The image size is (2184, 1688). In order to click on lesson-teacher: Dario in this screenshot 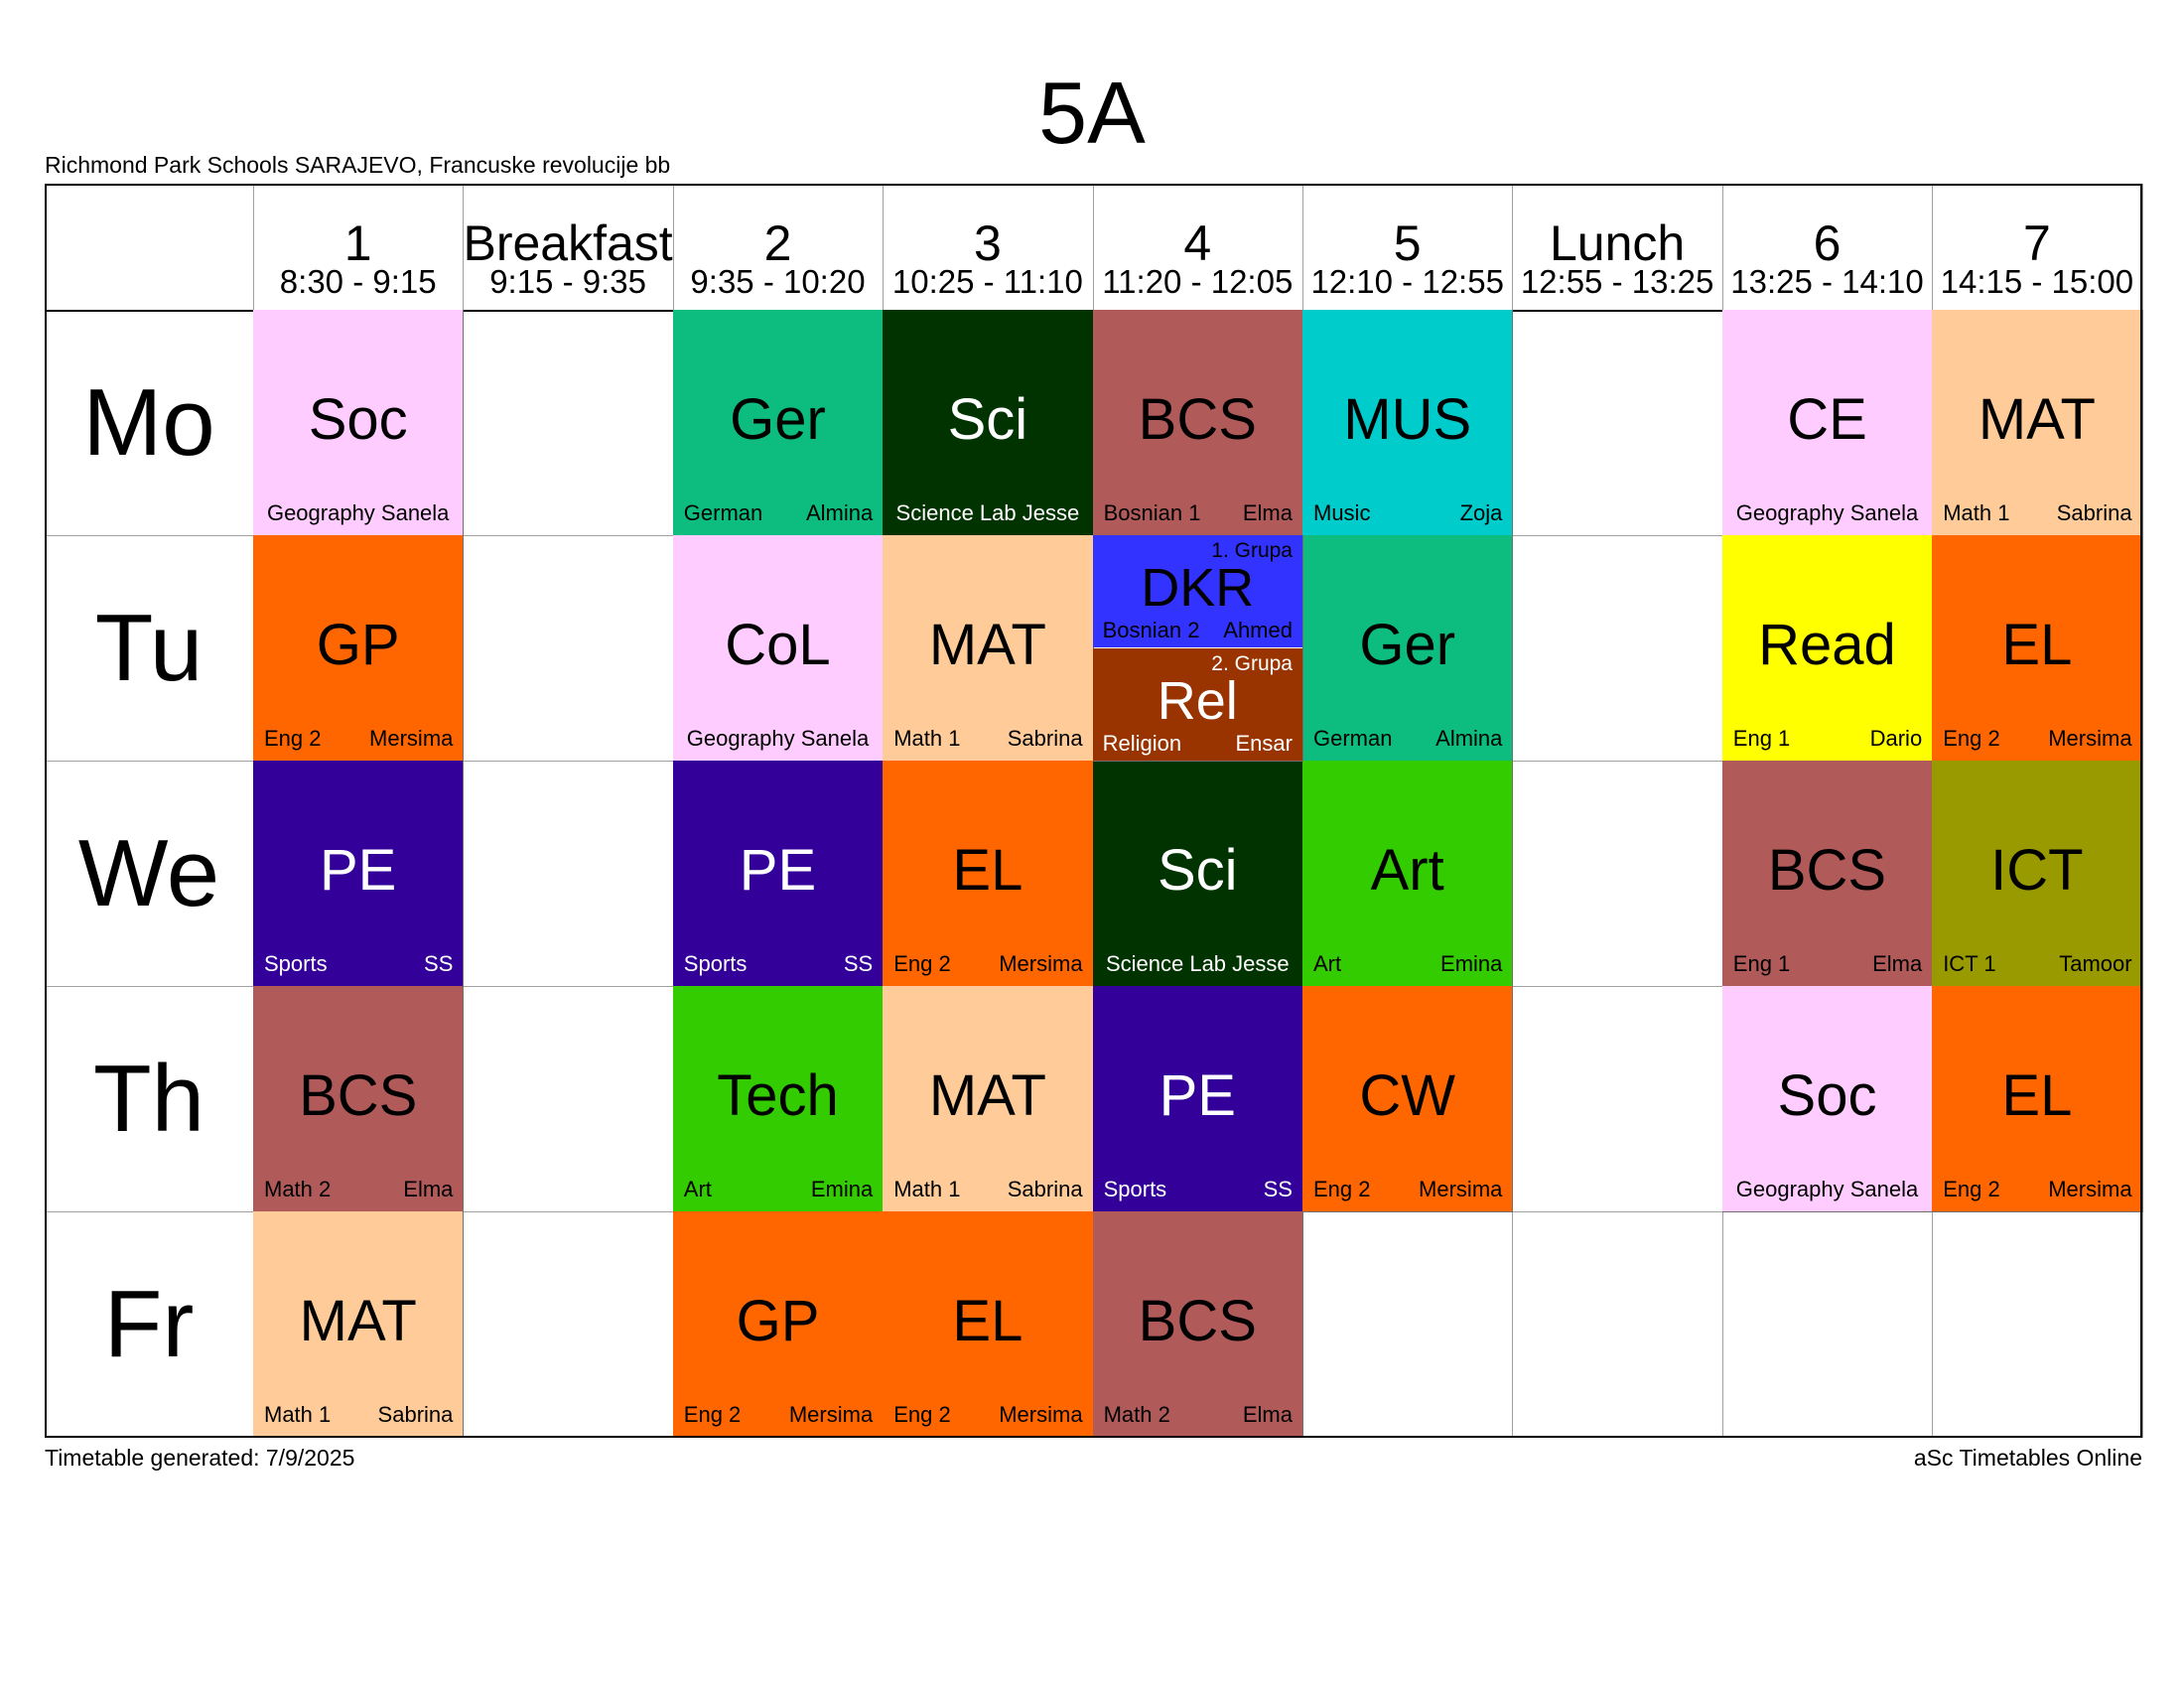, I will do `click(1896, 738)`.